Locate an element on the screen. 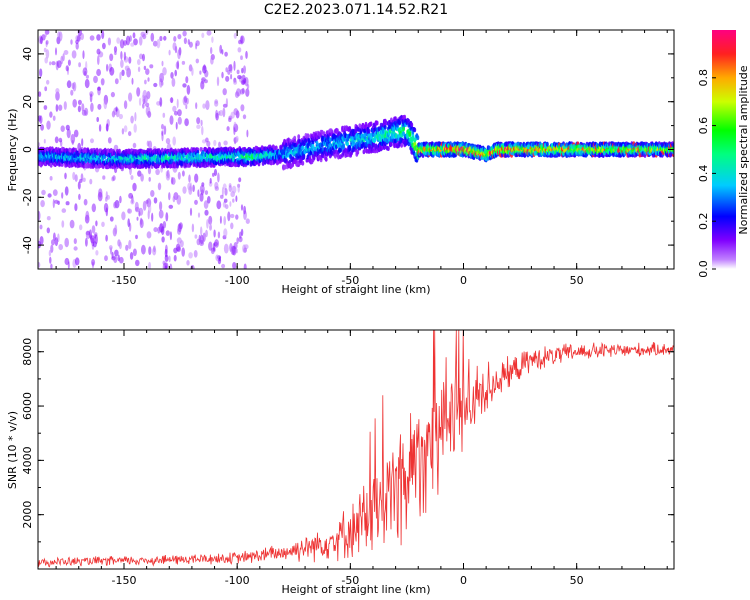  figure-title: C2E2.2023.071.14.52.R21 is located at coordinates (356, 10).